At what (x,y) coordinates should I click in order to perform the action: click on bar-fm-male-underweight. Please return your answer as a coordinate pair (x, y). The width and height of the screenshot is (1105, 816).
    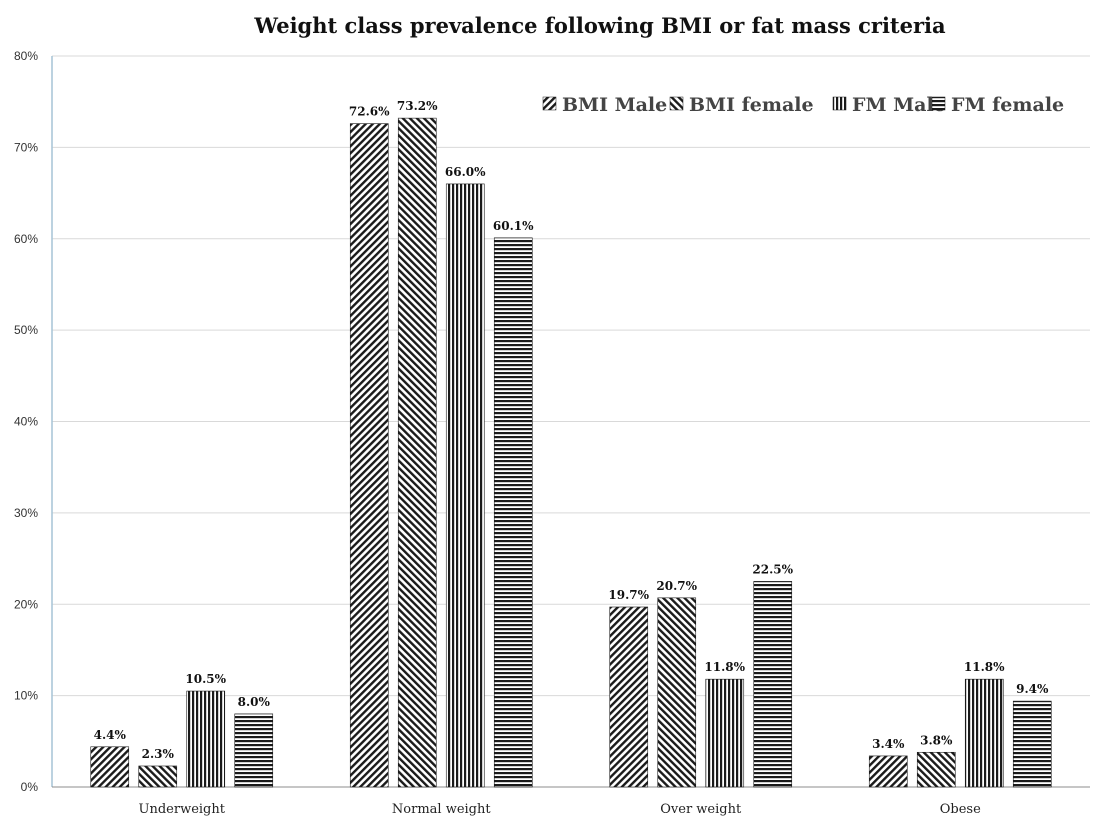
    Looking at the image, I should click on (206, 739).